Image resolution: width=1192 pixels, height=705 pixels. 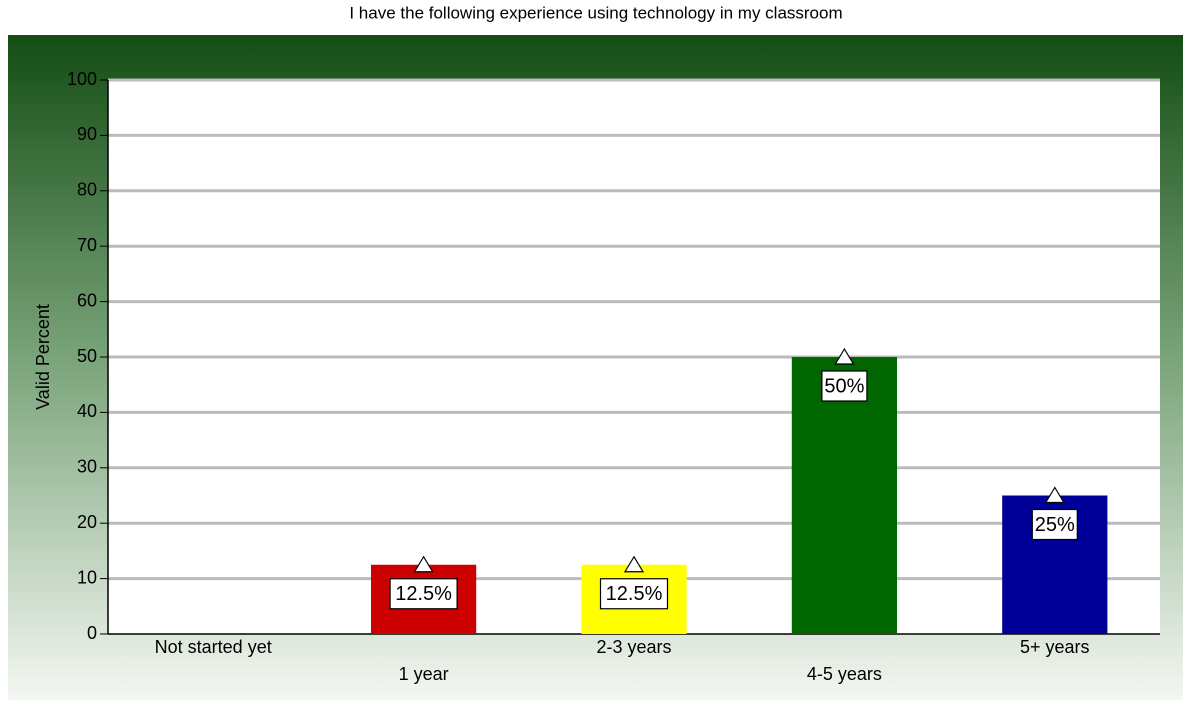 I want to click on x-tick-label: 2-3 years, so click(x=633, y=647).